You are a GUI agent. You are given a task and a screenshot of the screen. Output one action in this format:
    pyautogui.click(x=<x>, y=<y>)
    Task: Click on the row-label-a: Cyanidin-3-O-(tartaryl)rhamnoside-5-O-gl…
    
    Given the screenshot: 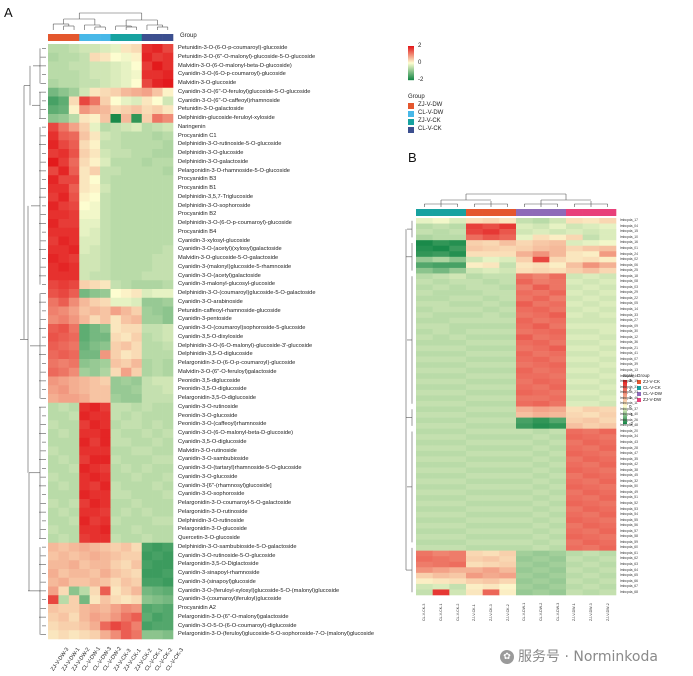 What is the action you would take?
    pyautogui.click(x=240, y=468)
    